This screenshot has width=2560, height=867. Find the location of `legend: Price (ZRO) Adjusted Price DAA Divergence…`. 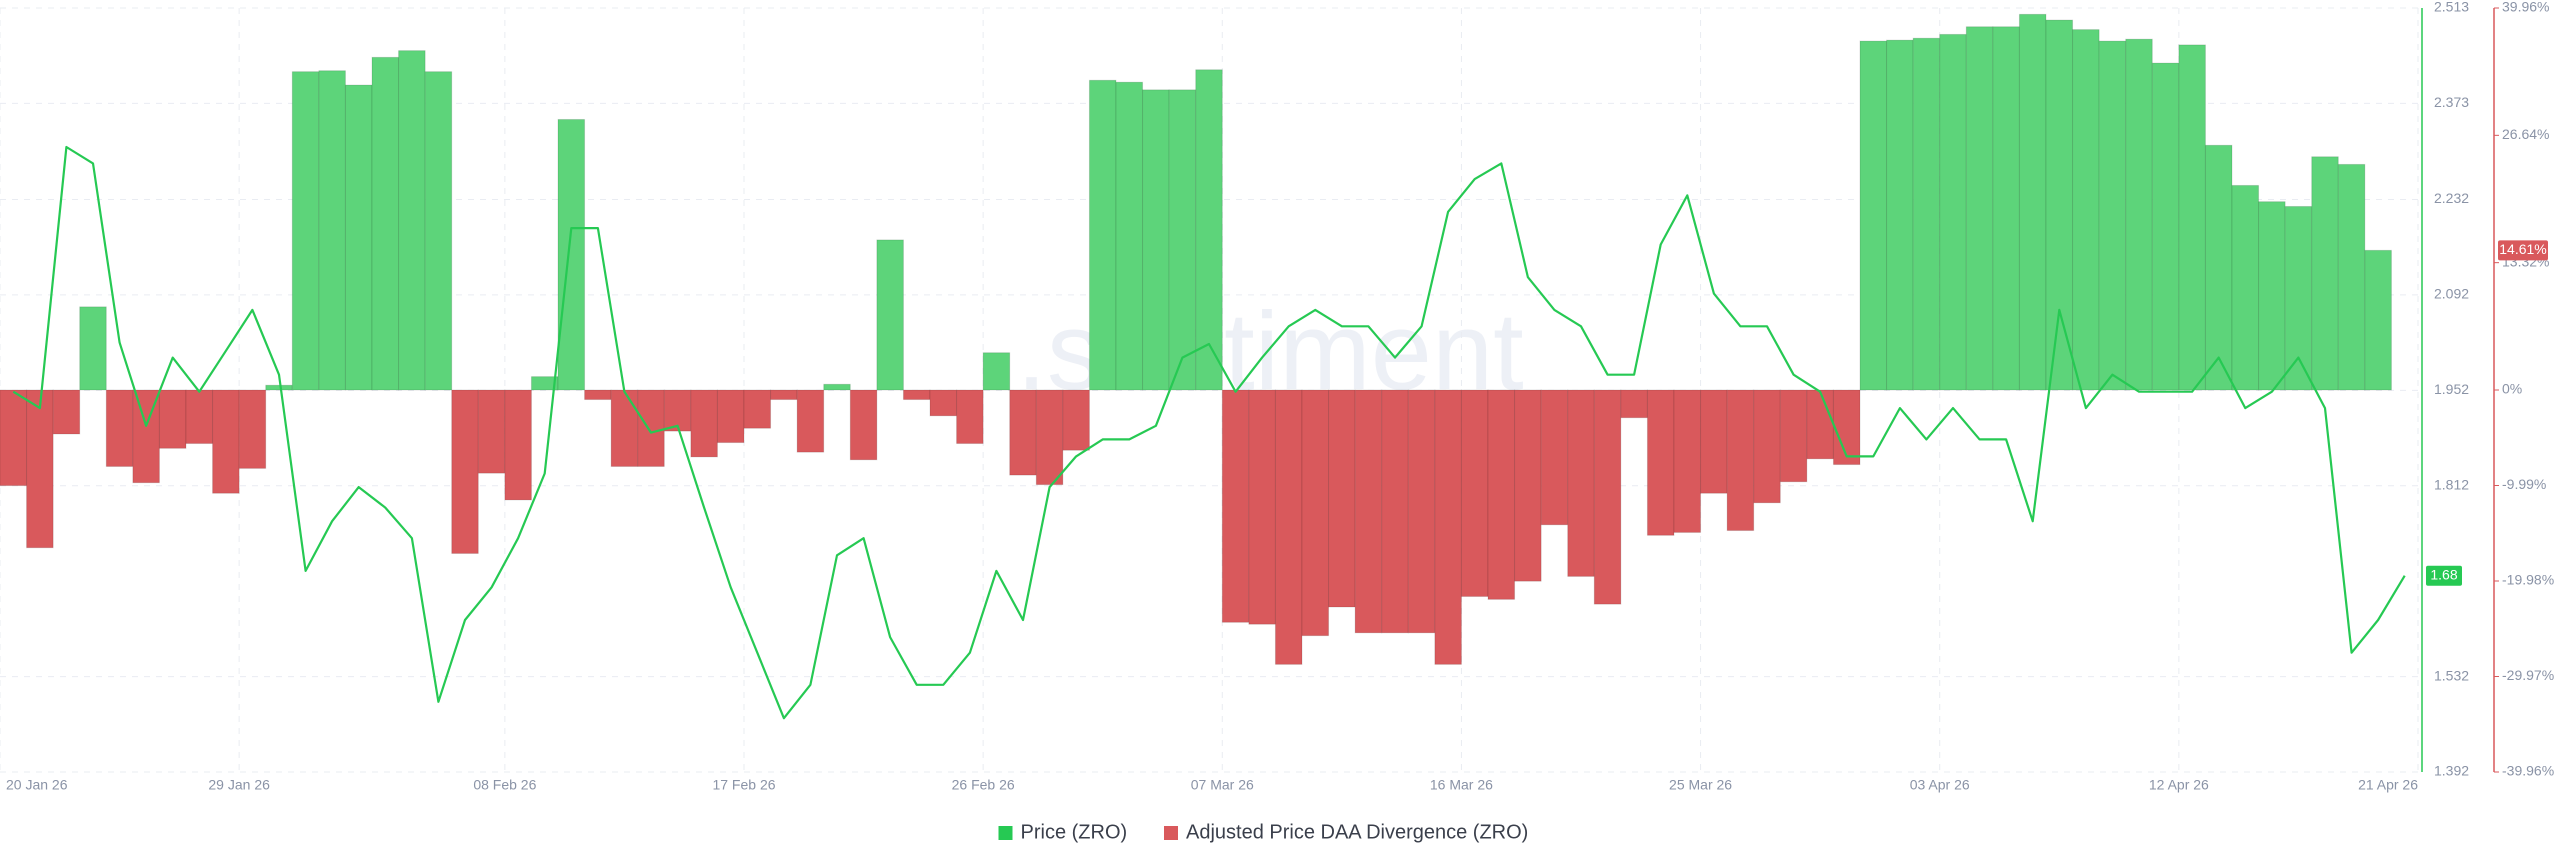

legend: Price (ZRO) Adjusted Price DAA Divergence… is located at coordinates (1263, 832).